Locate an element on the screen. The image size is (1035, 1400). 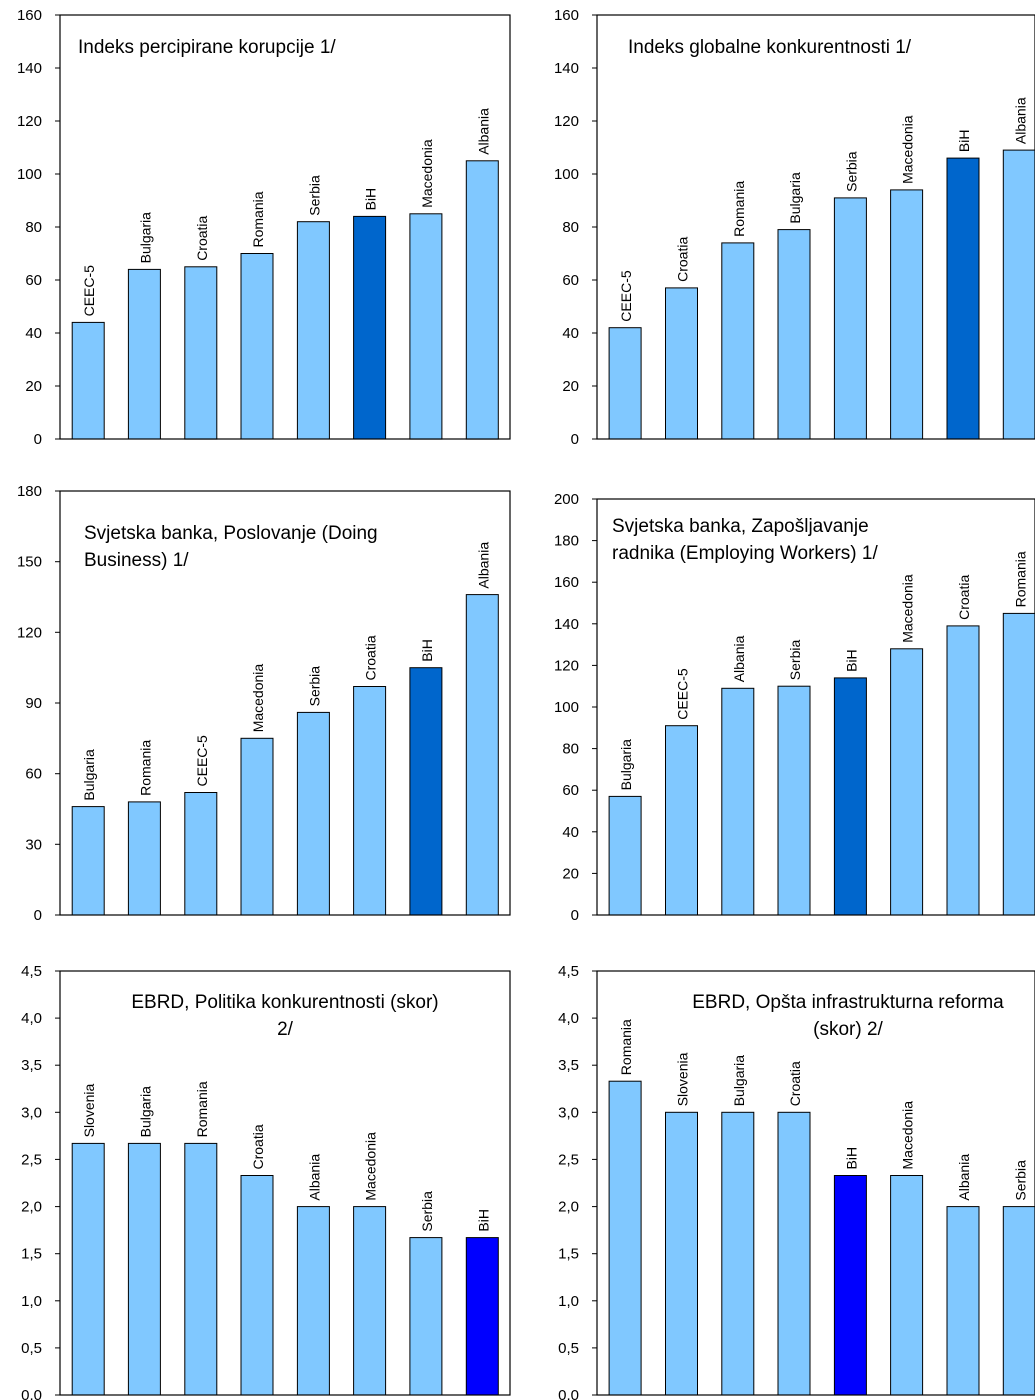
y-tick-label: 0,5 is located at coordinates (31, 1348).